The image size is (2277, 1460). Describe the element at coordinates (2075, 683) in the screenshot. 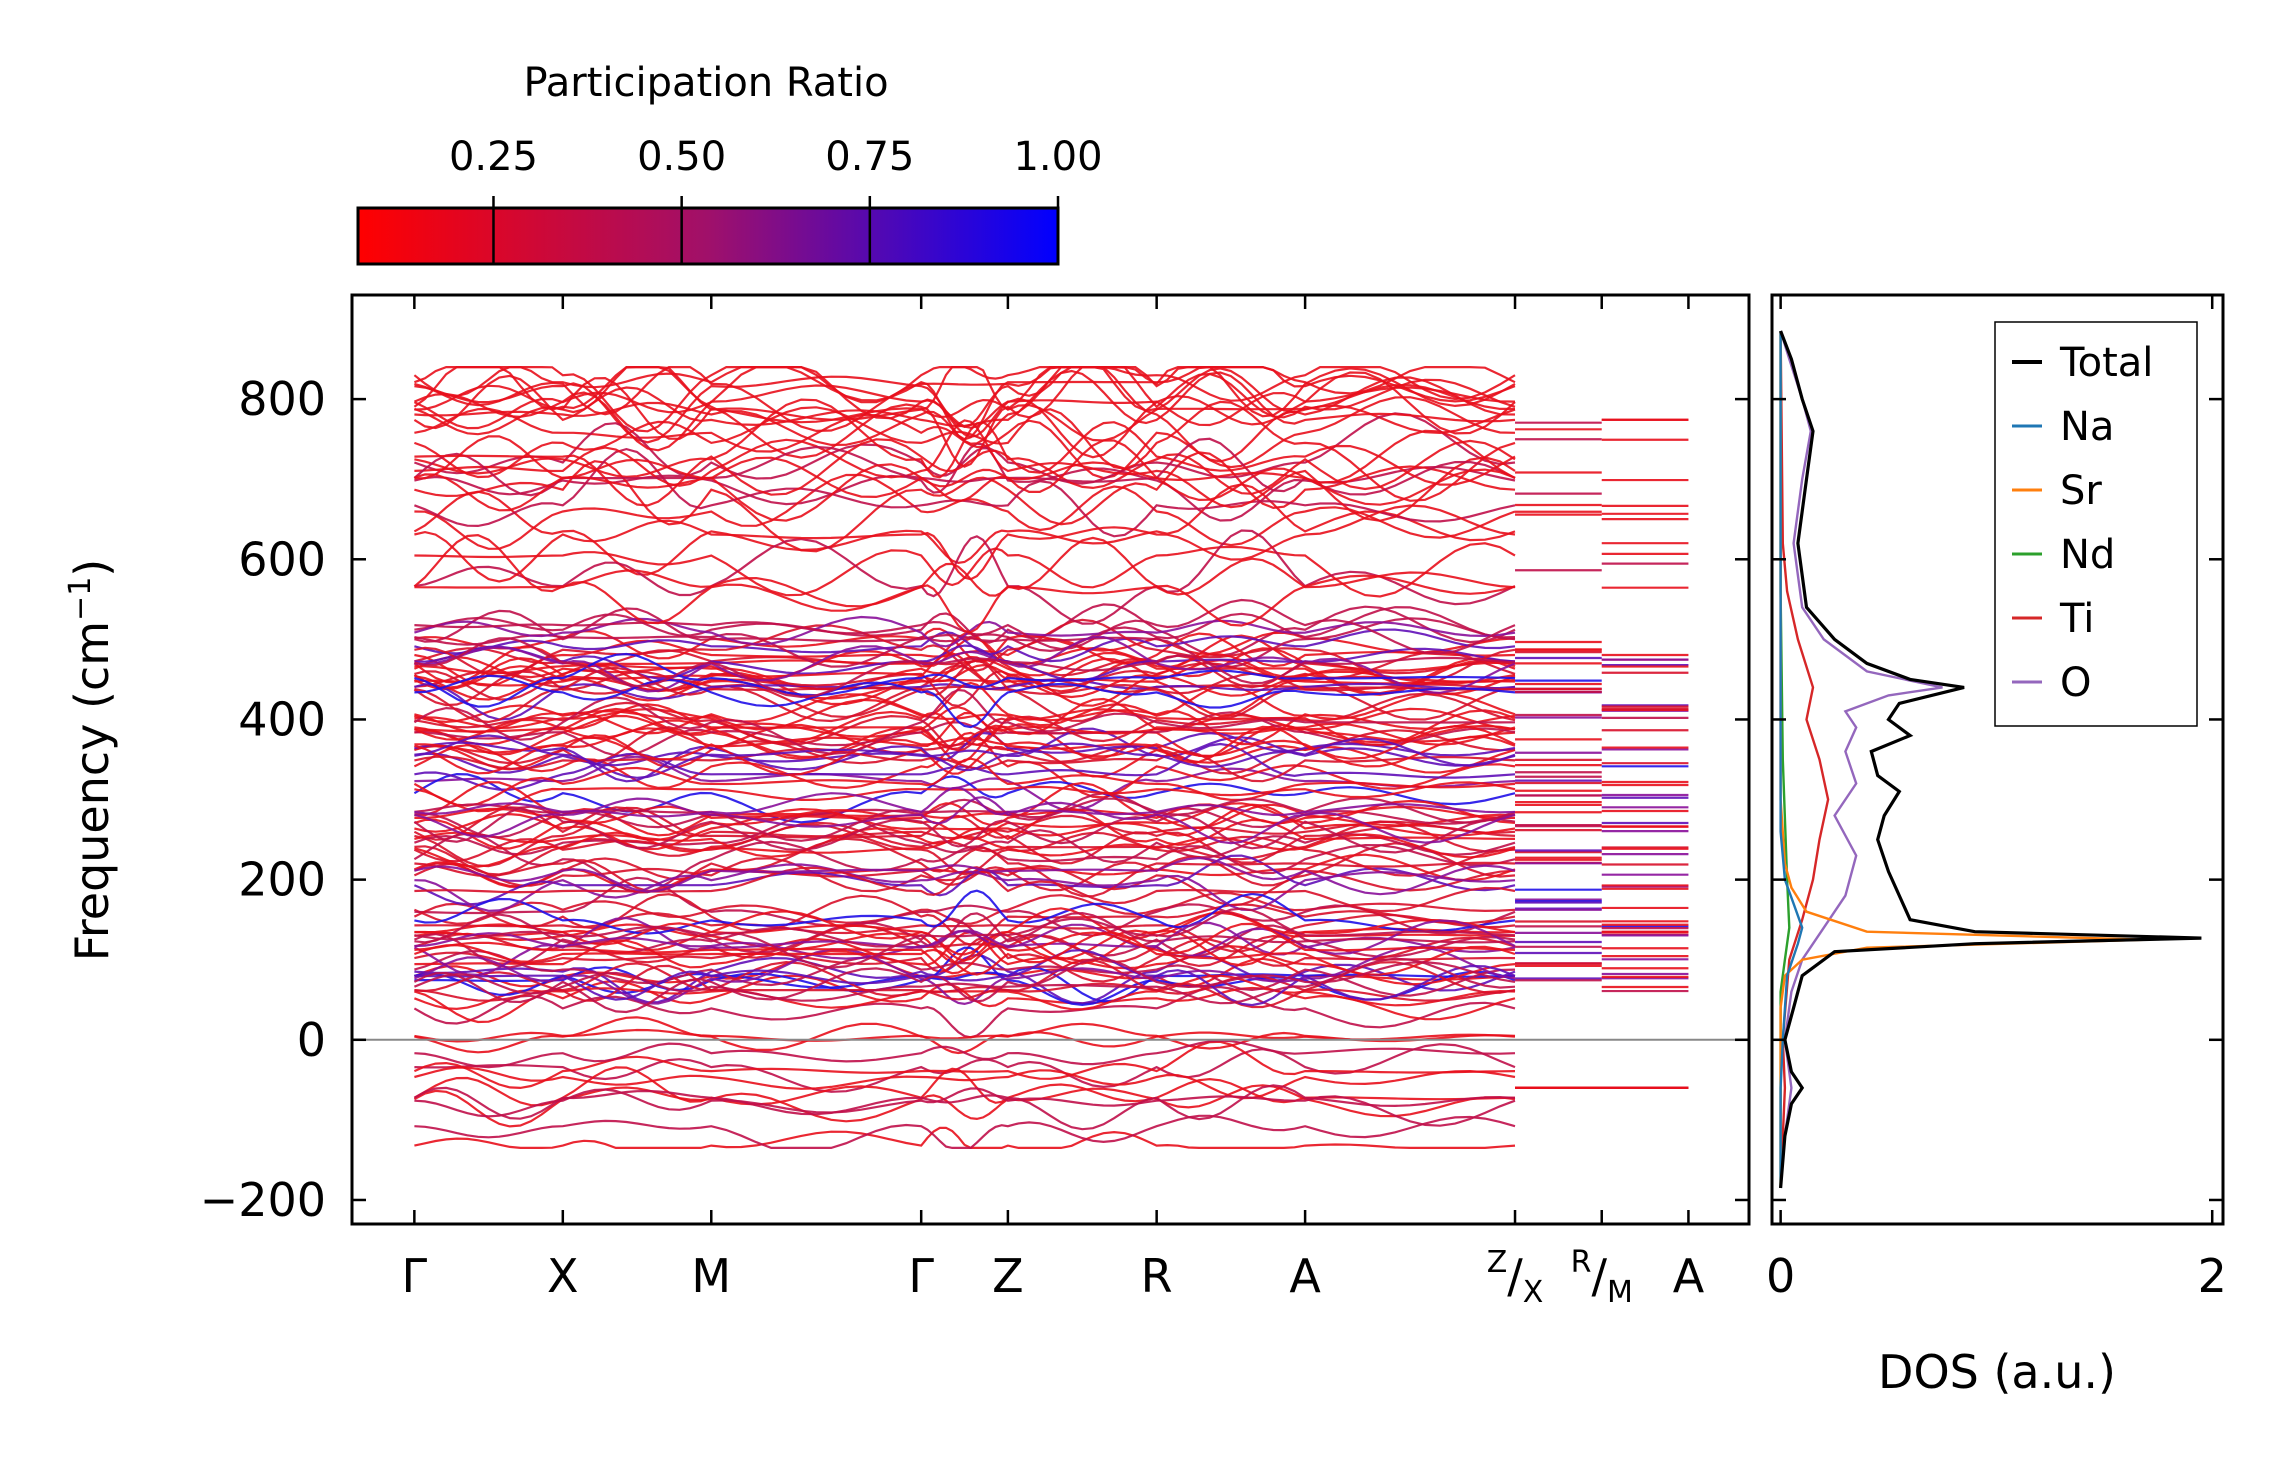

I see `legend-label: O` at that location.